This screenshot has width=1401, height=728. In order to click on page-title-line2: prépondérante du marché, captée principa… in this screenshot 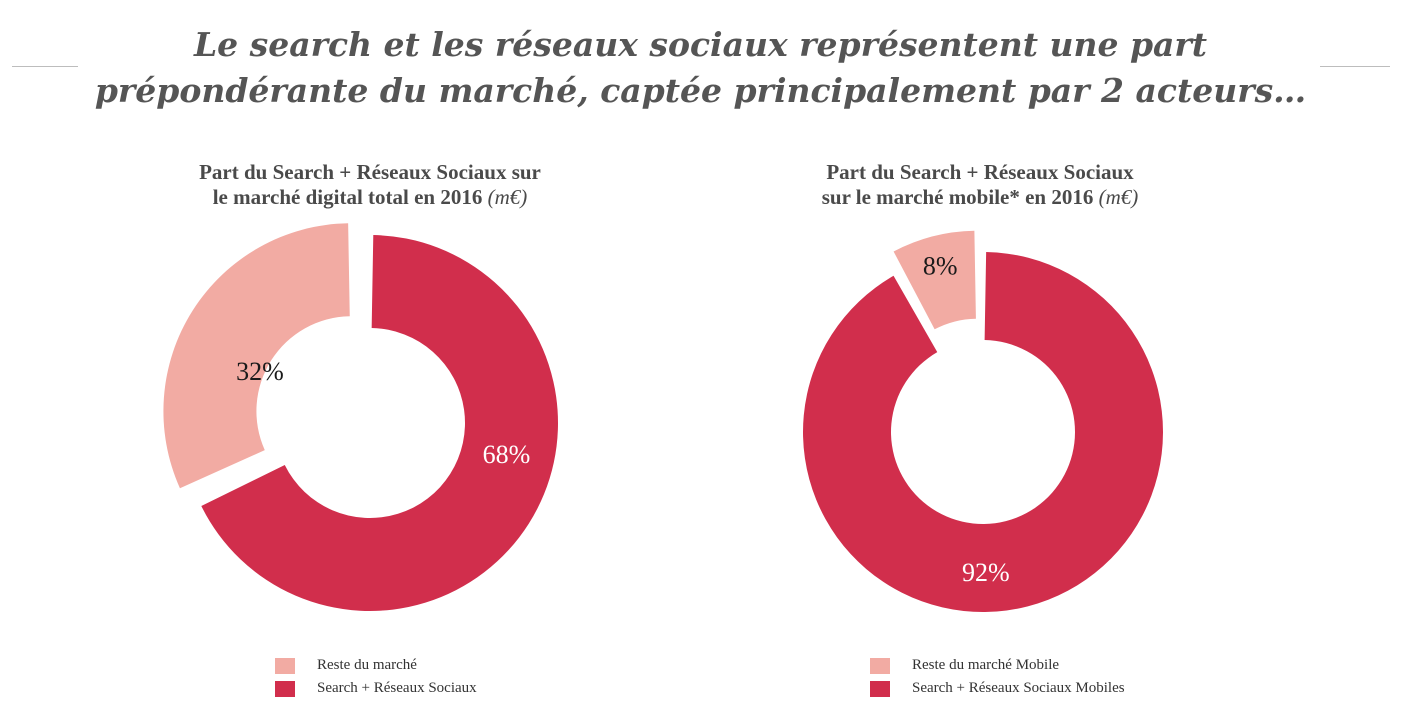, I will do `click(700, 90)`.